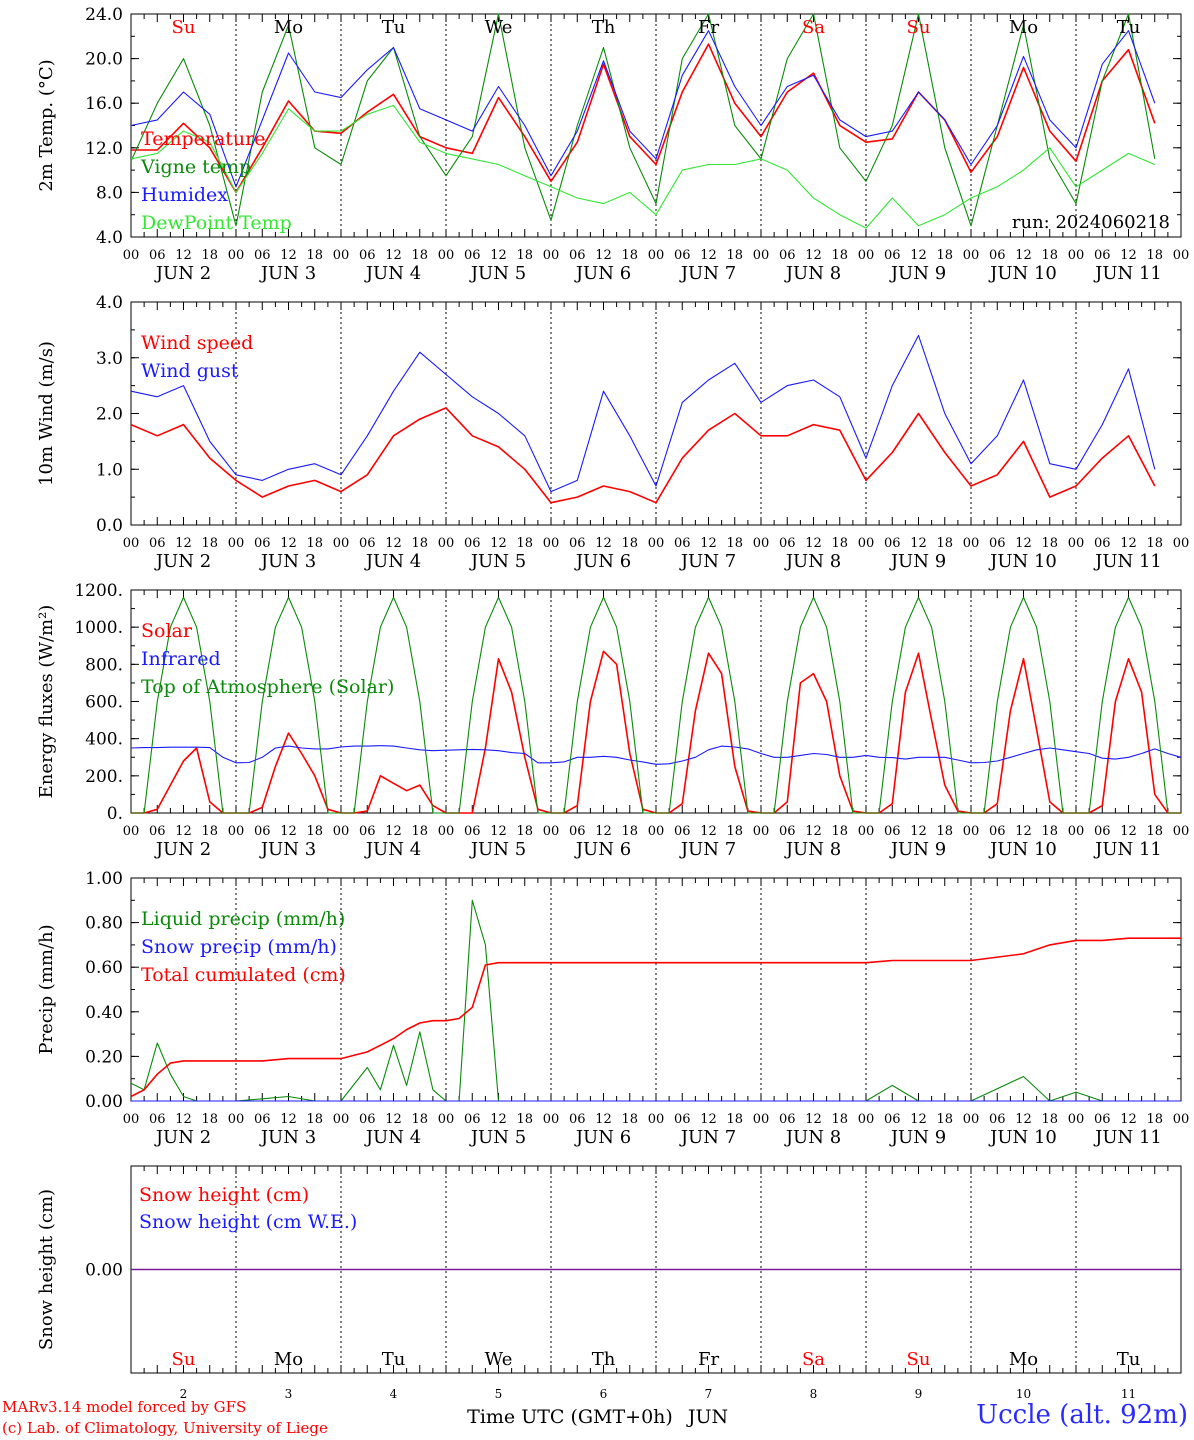 The width and height of the screenshot is (1194, 1440). What do you see at coordinates (104, 968) in the screenshot?
I see `y-tick-label: 0.60` at bounding box center [104, 968].